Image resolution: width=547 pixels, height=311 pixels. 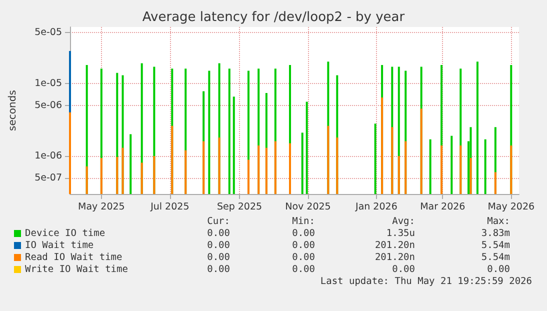 What do you see at coordinates (308, 207) in the screenshot?
I see `x-tick-label: Nov 2025` at bounding box center [308, 207].